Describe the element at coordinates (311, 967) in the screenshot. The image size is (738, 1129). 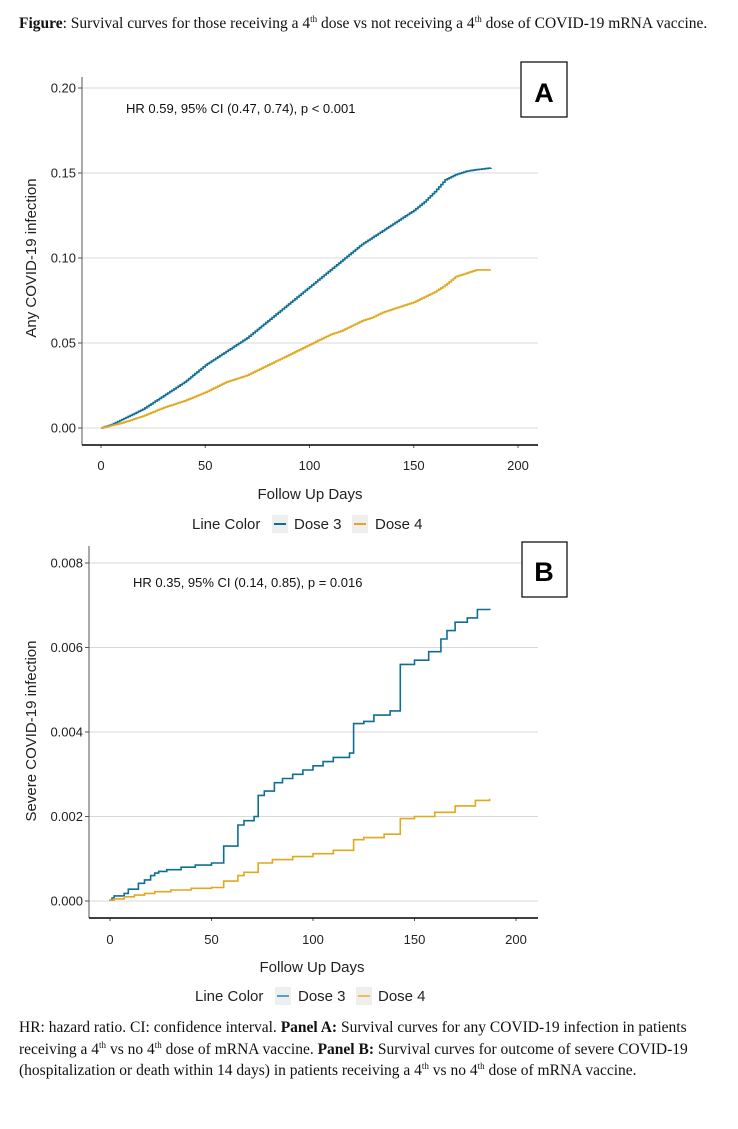
I see `panel-b-x-axis-label: Follow Up Days` at that location.